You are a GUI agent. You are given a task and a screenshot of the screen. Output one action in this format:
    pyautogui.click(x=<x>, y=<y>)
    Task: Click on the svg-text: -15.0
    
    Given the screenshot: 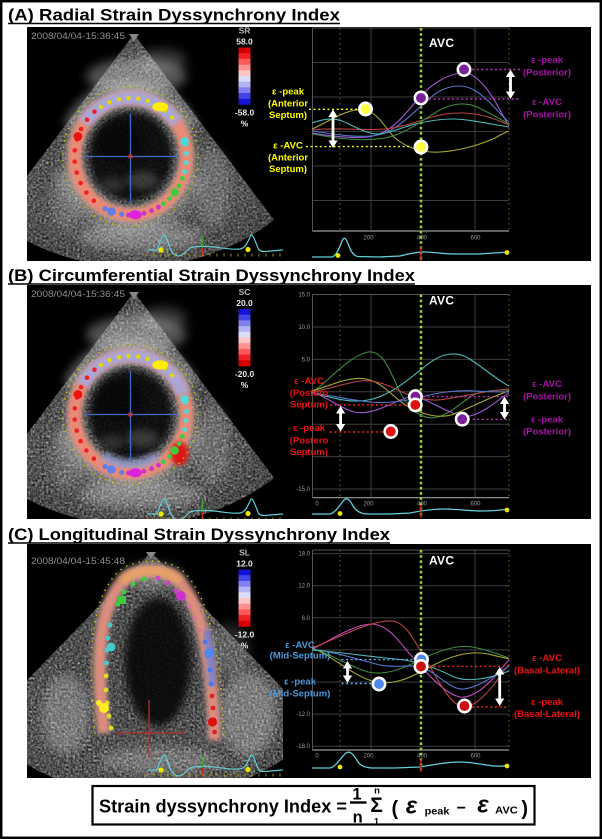 What is the action you would take?
    pyautogui.click(x=303, y=490)
    